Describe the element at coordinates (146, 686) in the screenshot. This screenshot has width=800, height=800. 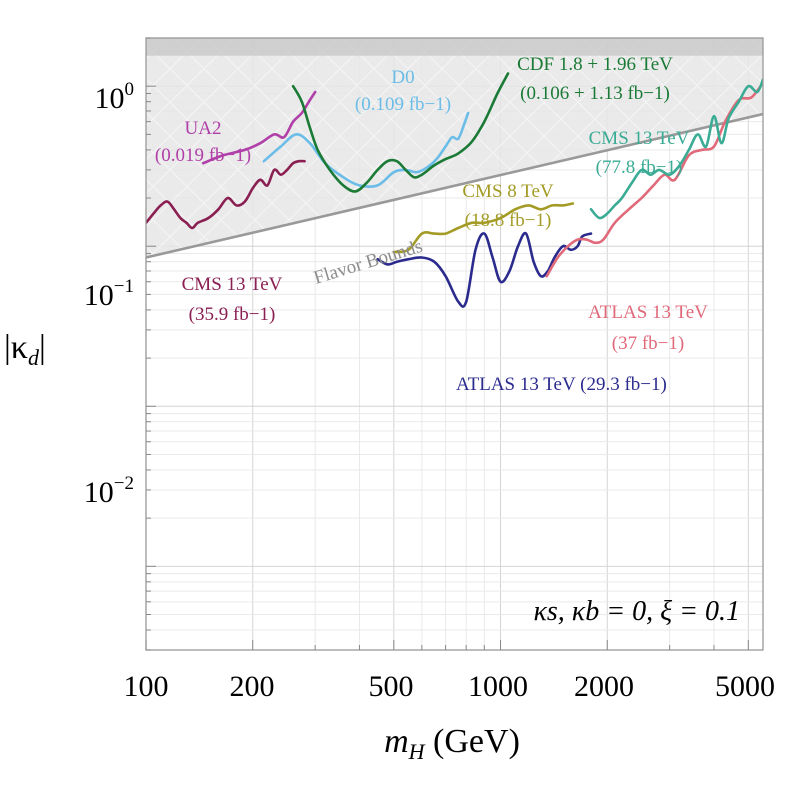
I see `x-tick-label: 100` at that location.